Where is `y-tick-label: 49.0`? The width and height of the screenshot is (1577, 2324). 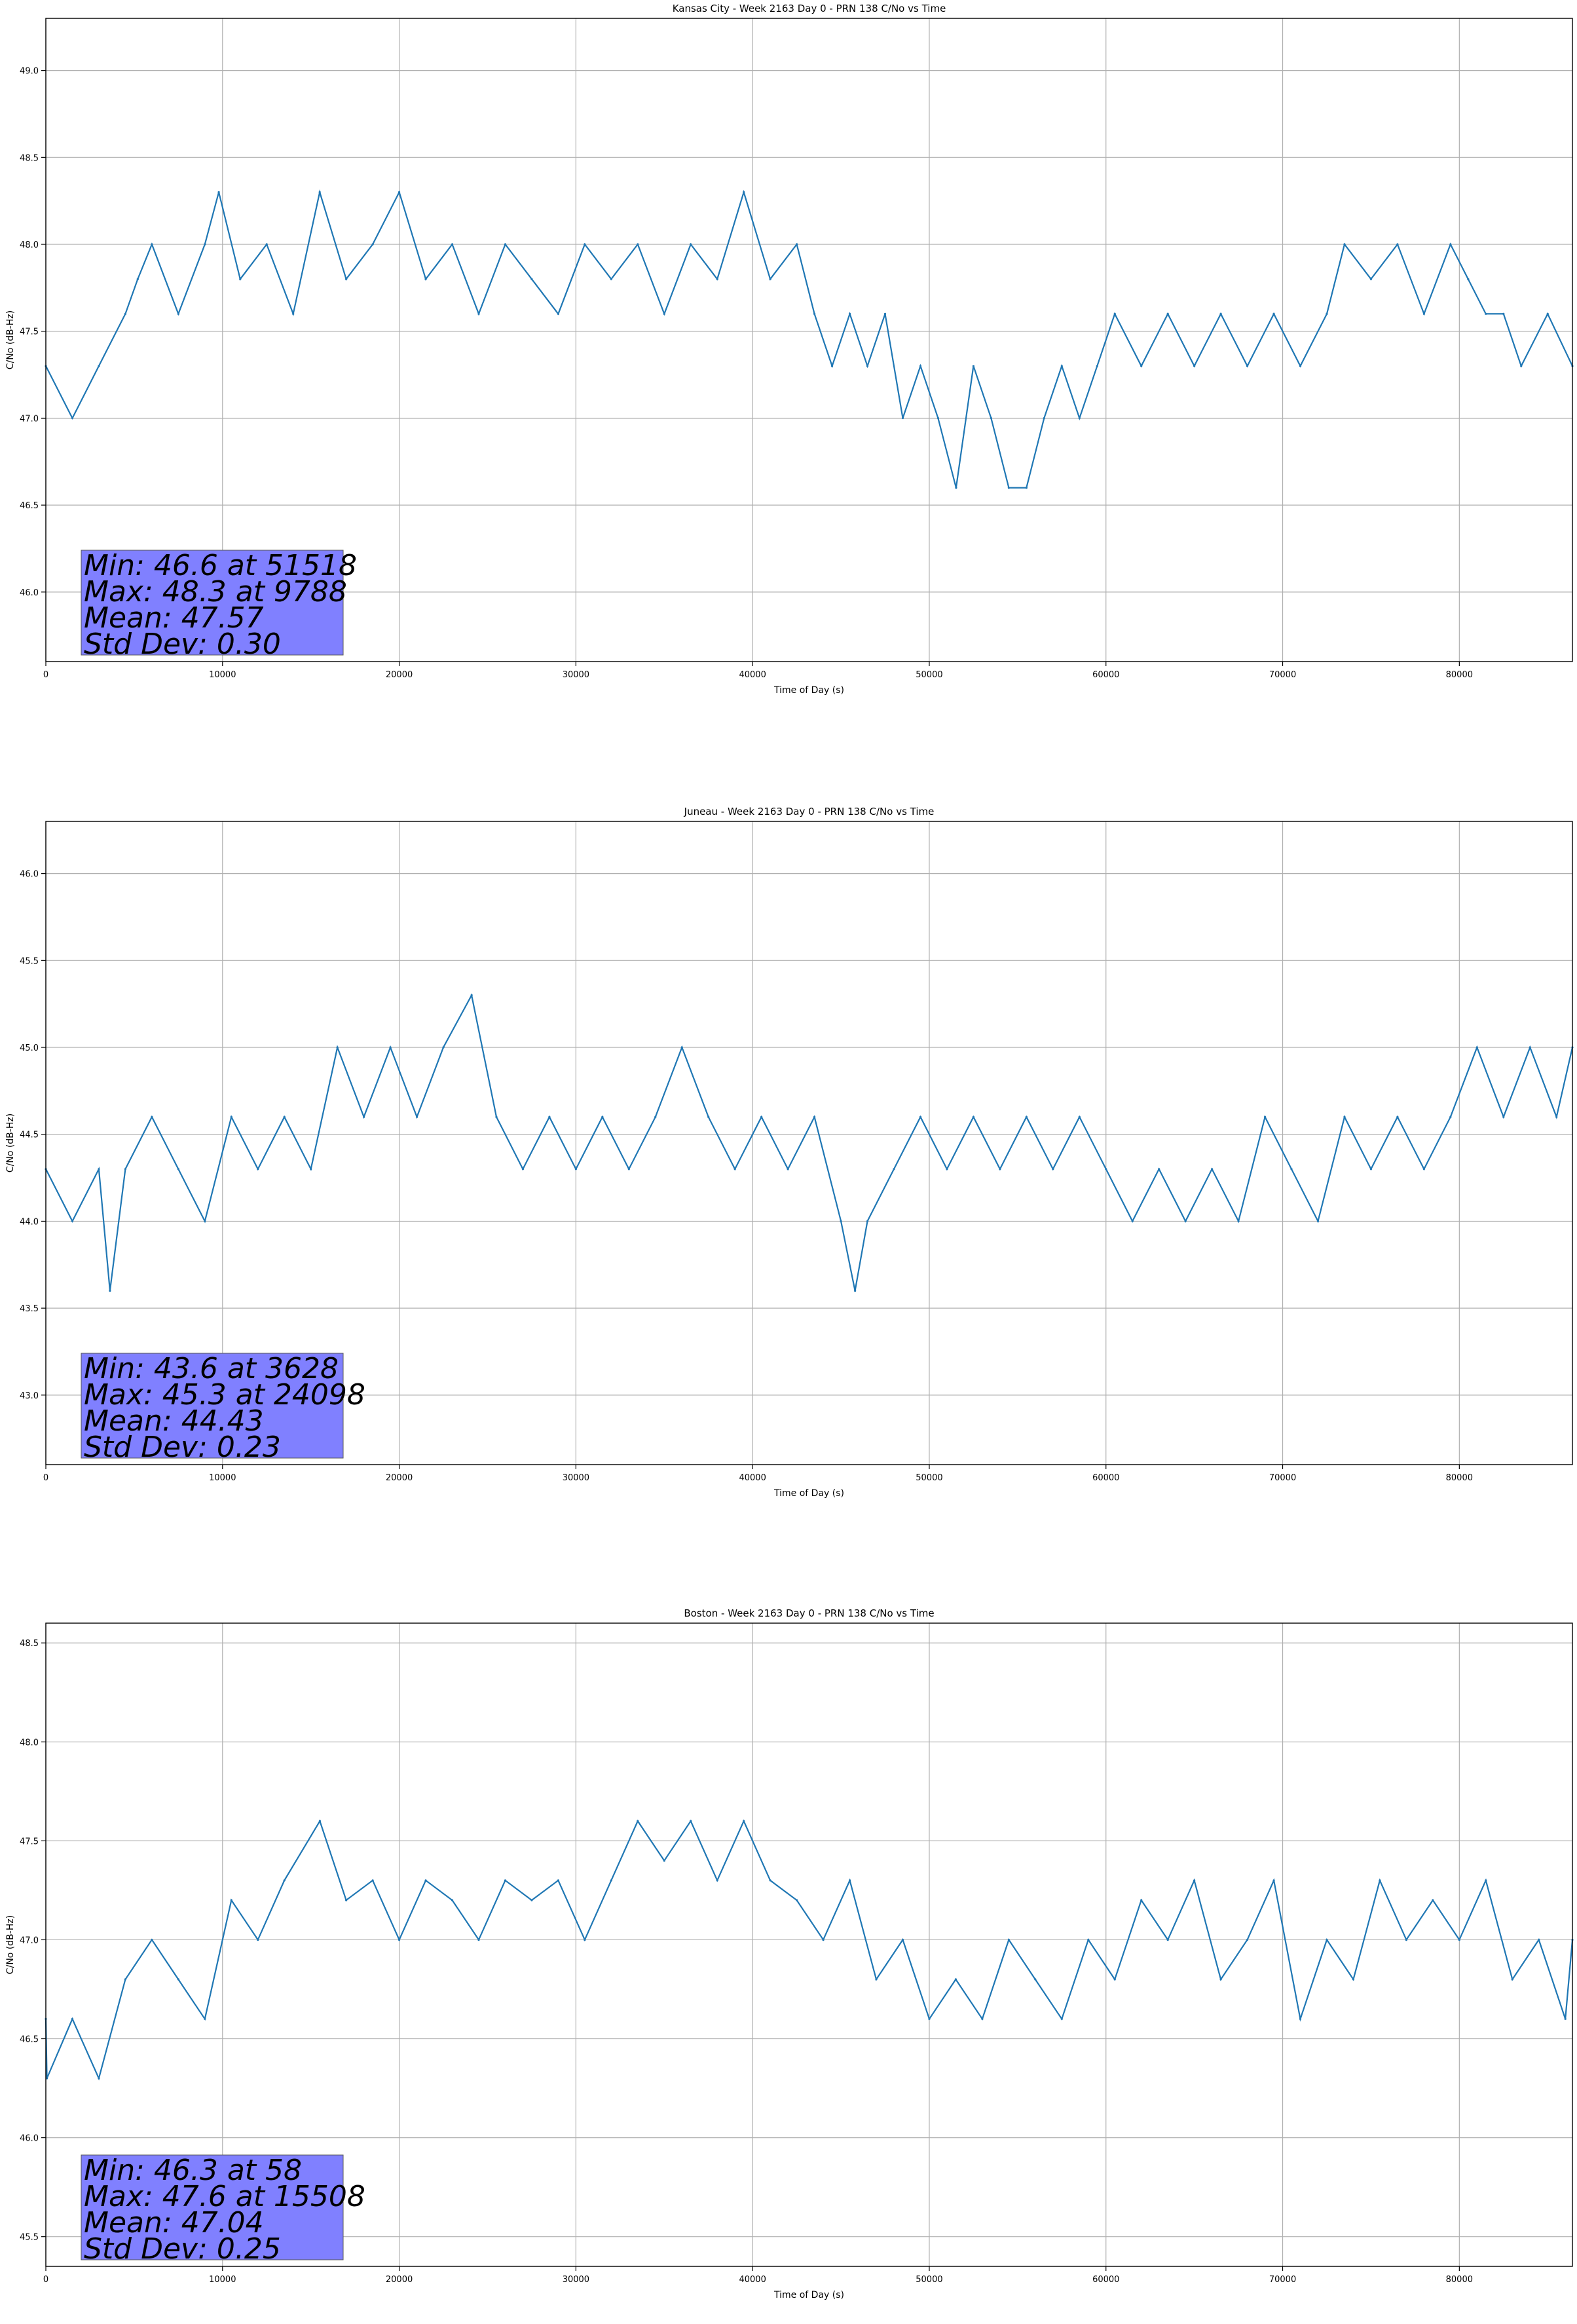
y-tick-label: 49.0 is located at coordinates (29, 72).